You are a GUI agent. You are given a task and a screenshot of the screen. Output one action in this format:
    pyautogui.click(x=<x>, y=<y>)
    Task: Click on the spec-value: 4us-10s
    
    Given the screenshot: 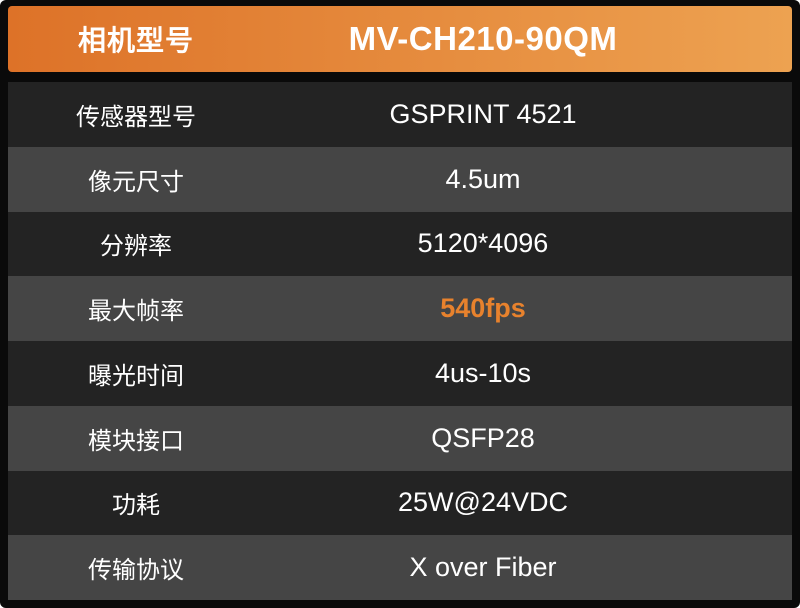 What is the action you would take?
    pyautogui.click(x=483, y=372)
    